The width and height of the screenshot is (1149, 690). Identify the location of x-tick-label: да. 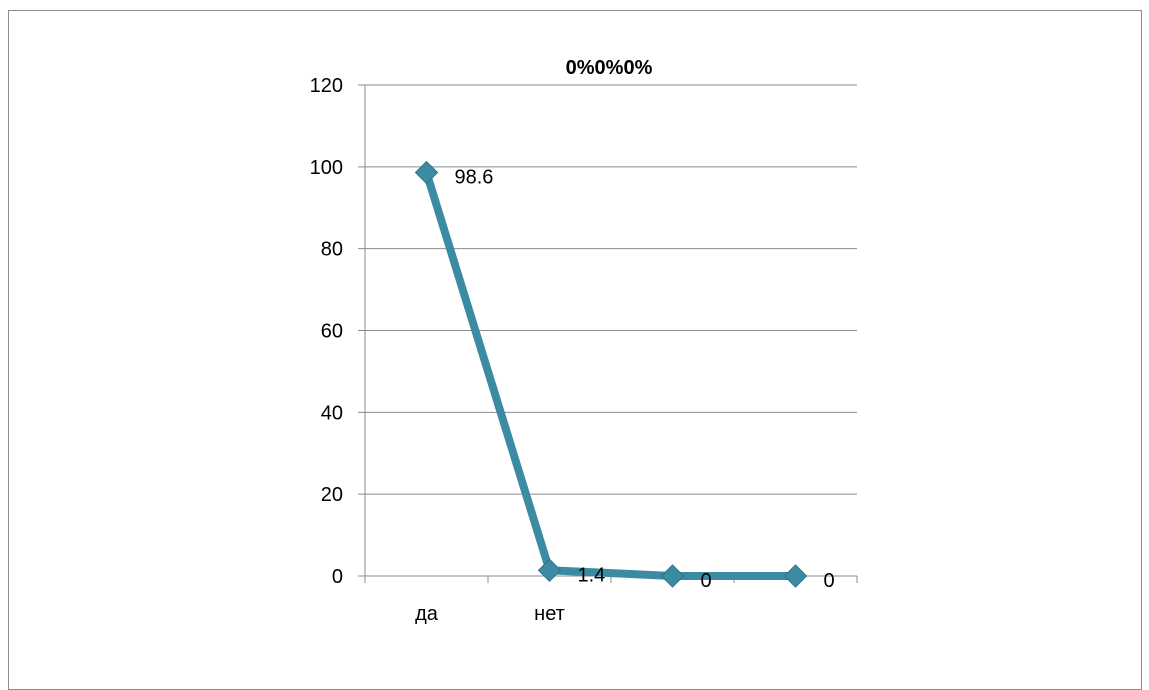
(427, 614).